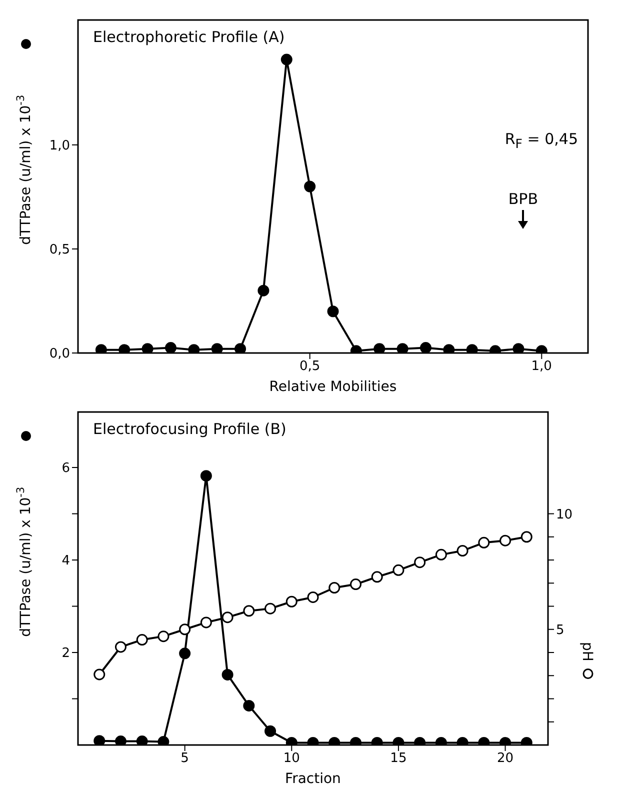 Image resolution: width=625 pixels, height=808 pixels. Describe the element at coordinates (66, 561) in the screenshot. I see `y-tick-label: 4` at that location.